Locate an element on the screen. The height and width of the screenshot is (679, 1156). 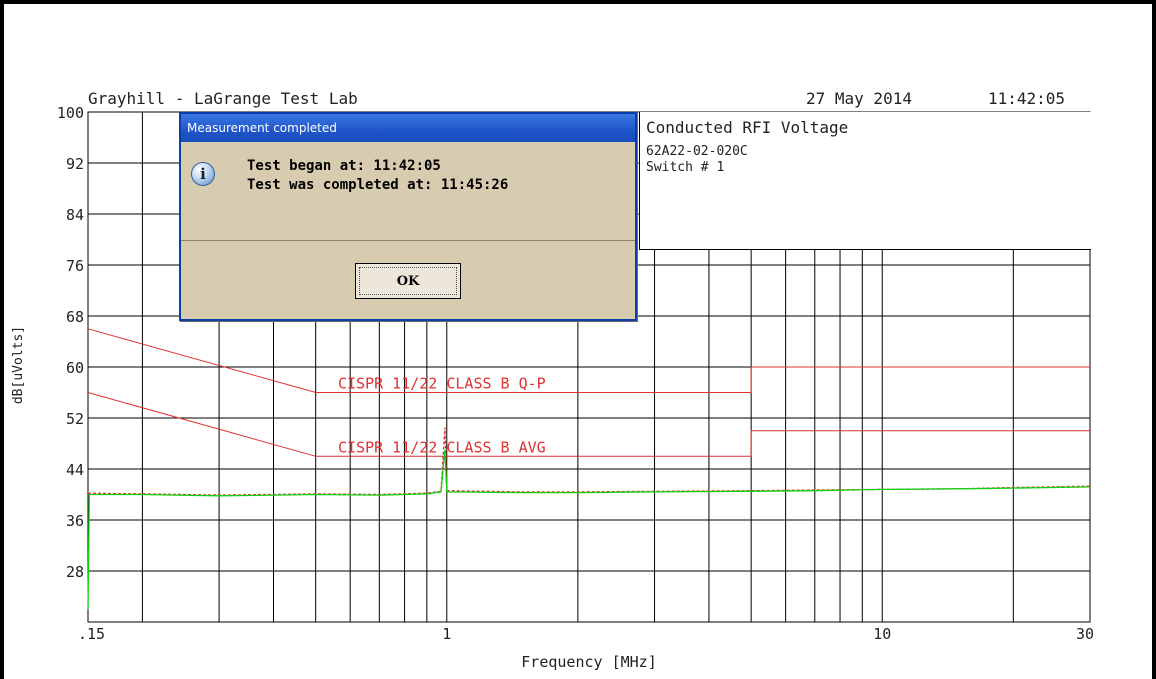
lab-title: Grayhill - LaGrange Test Lab is located at coordinates (223, 98).